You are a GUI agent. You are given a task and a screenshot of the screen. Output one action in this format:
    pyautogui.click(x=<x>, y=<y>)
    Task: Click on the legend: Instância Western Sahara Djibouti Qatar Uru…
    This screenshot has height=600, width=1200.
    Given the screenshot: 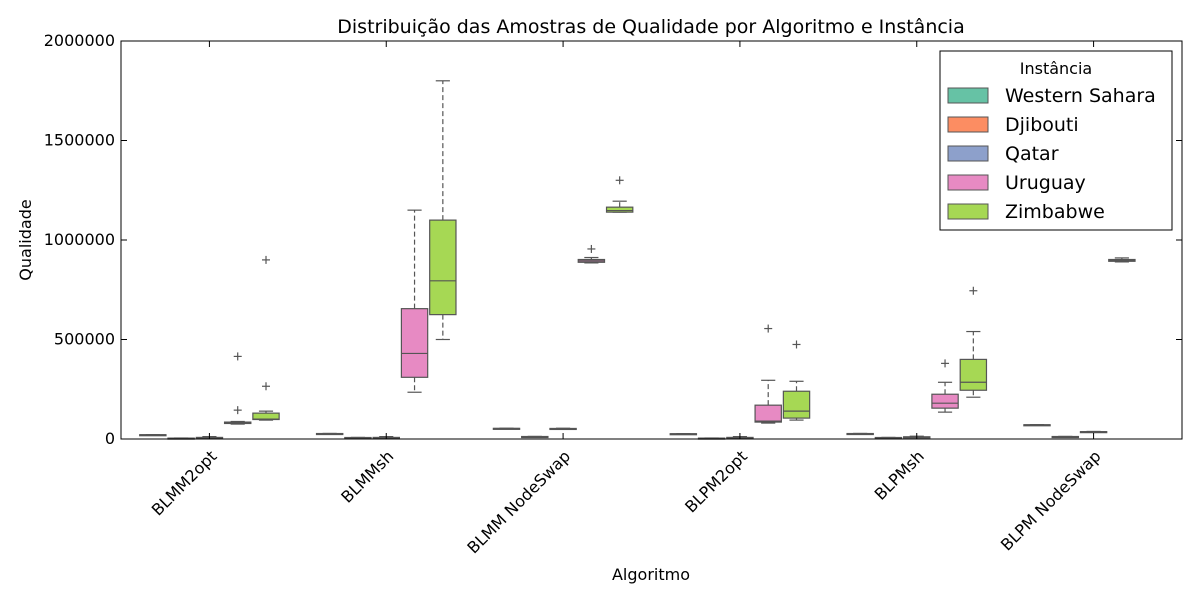 What is the action you would take?
    pyautogui.click(x=1056, y=140)
    